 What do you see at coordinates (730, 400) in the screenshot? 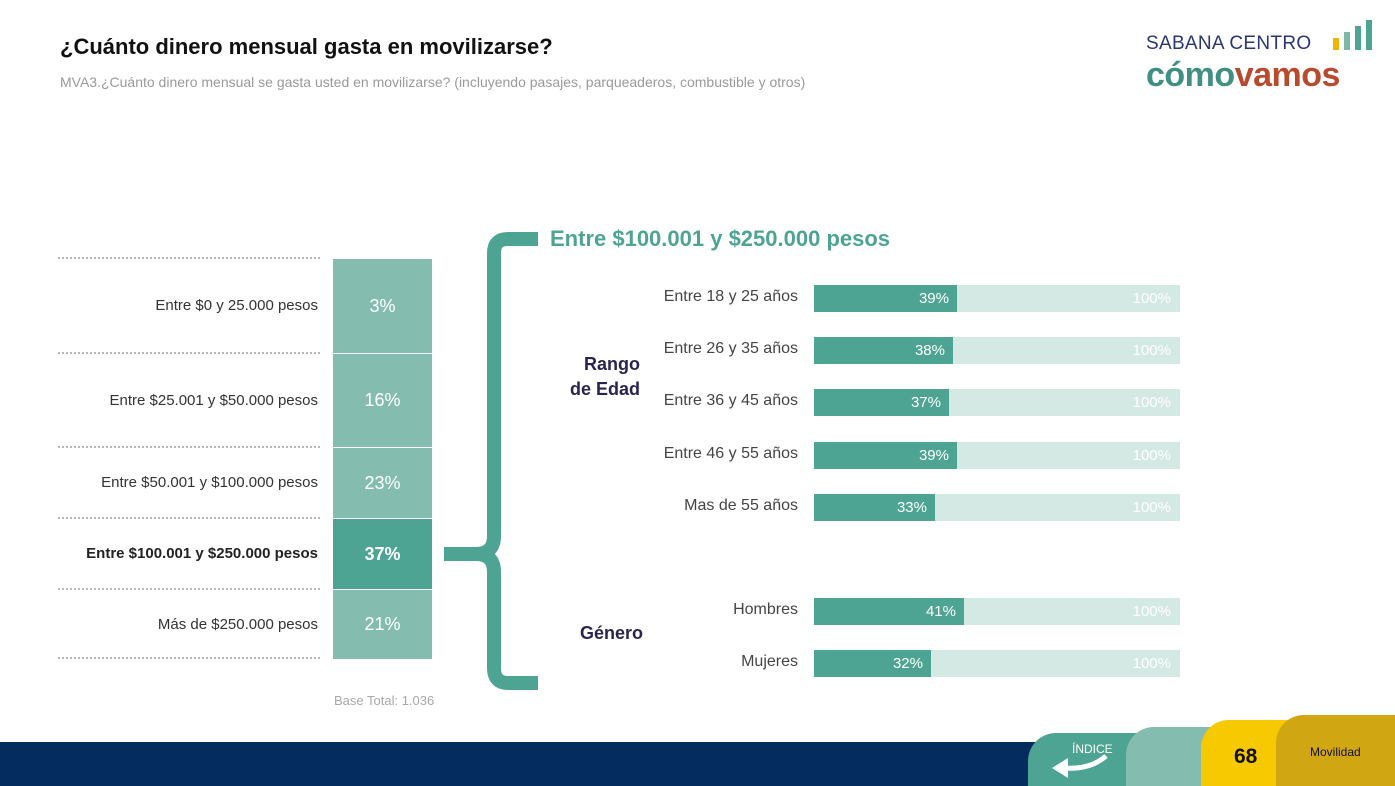
I see `bar-category-label: Entre 36 y 45 años` at bounding box center [730, 400].